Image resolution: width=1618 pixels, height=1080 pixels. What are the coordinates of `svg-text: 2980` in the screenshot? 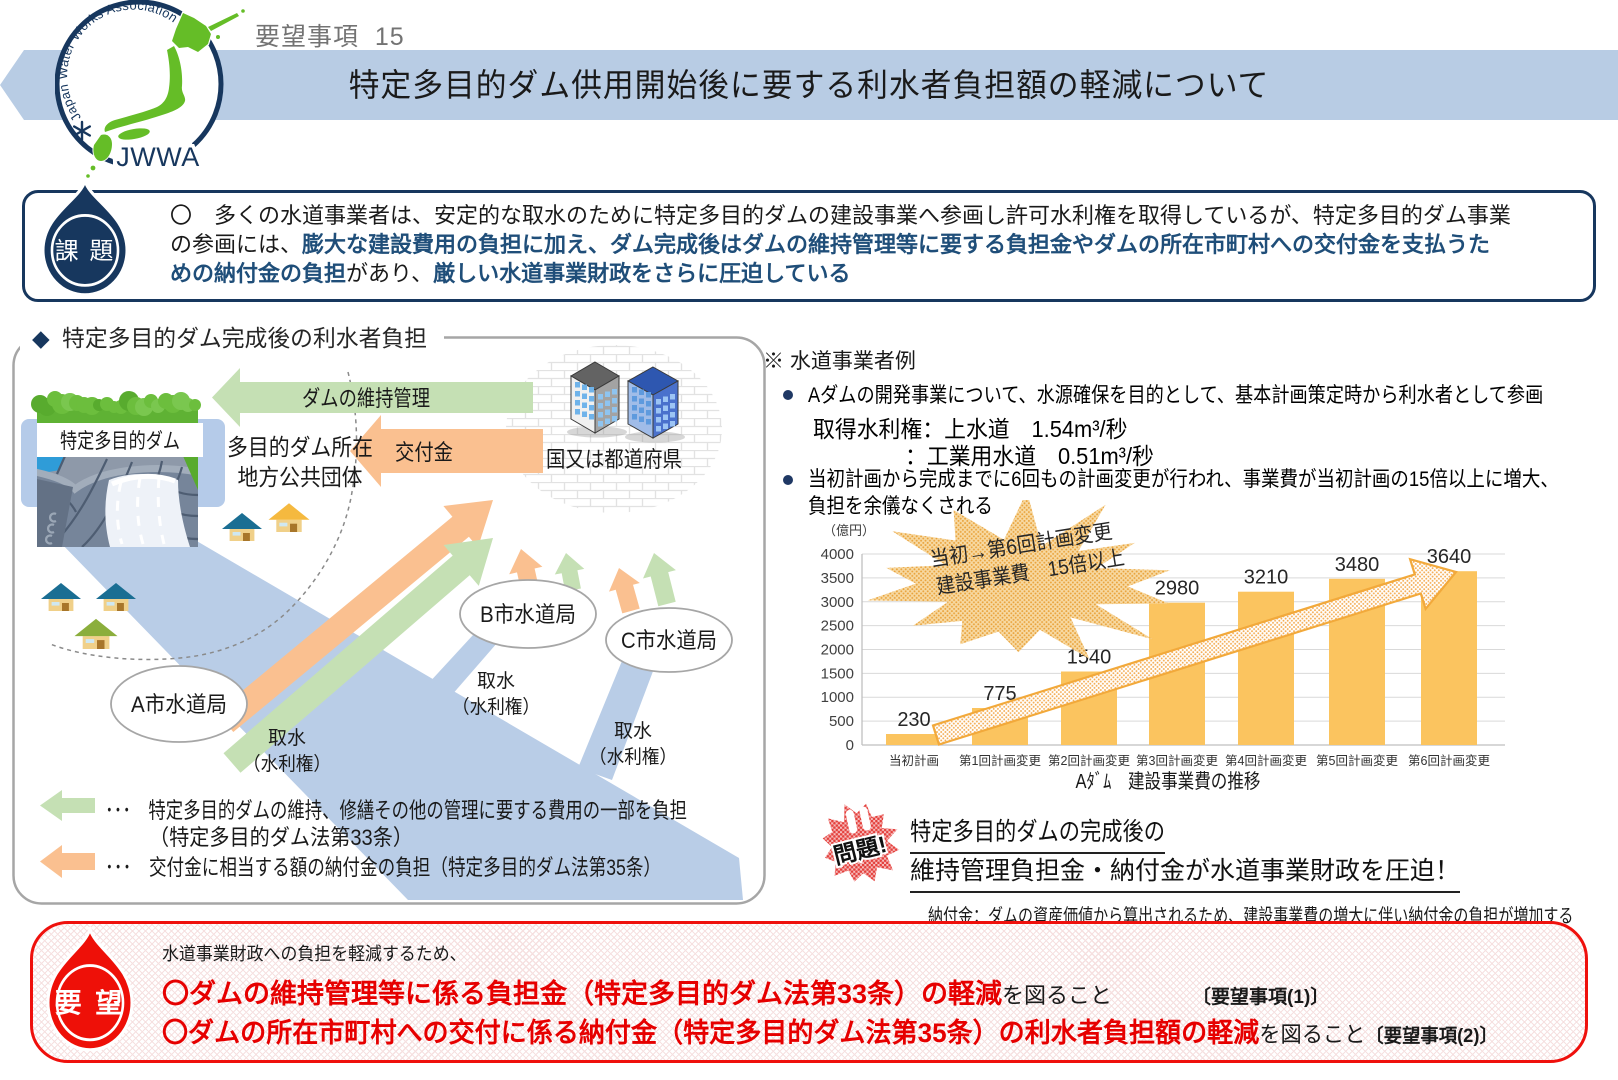 It's located at (1177, 589).